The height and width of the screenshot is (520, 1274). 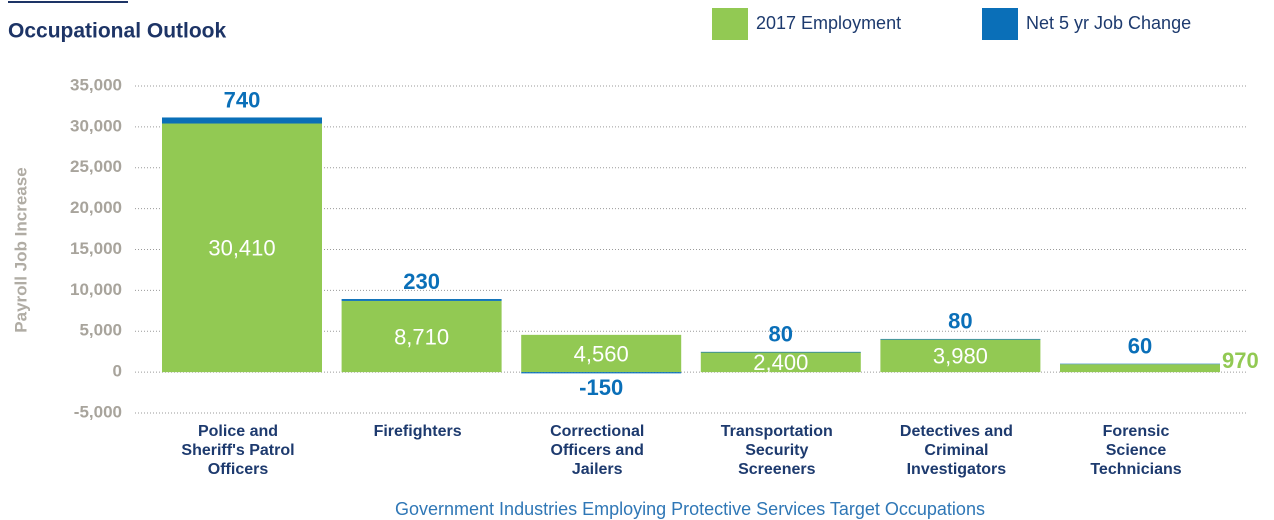 What do you see at coordinates (242, 99) in the screenshot?
I see `data-label: 740` at bounding box center [242, 99].